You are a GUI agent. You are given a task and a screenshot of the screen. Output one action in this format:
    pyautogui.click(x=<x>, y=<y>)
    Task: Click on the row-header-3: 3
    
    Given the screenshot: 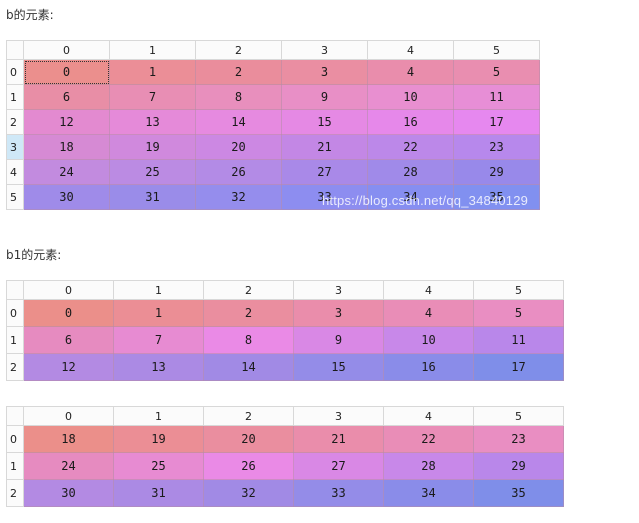 What is the action you would take?
    pyautogui.click(x=15, y=147)
    